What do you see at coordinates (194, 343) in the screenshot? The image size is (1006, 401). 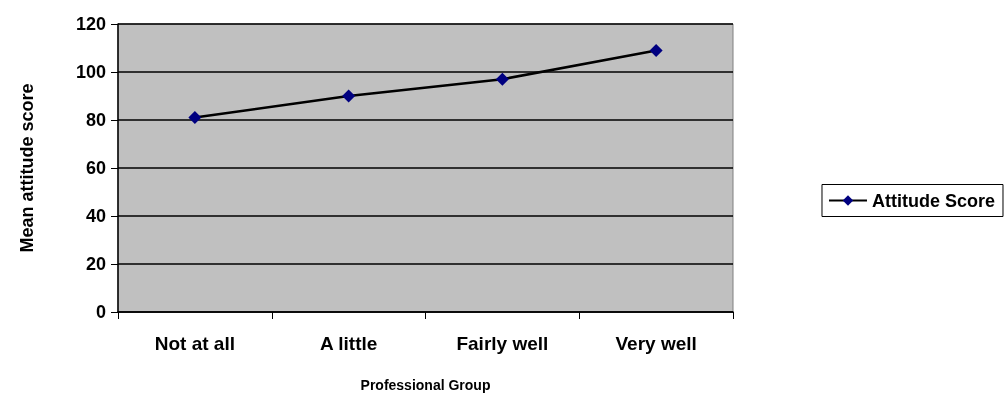 I see `x-tick-label: Not at all` at bounding box center [194, 343].